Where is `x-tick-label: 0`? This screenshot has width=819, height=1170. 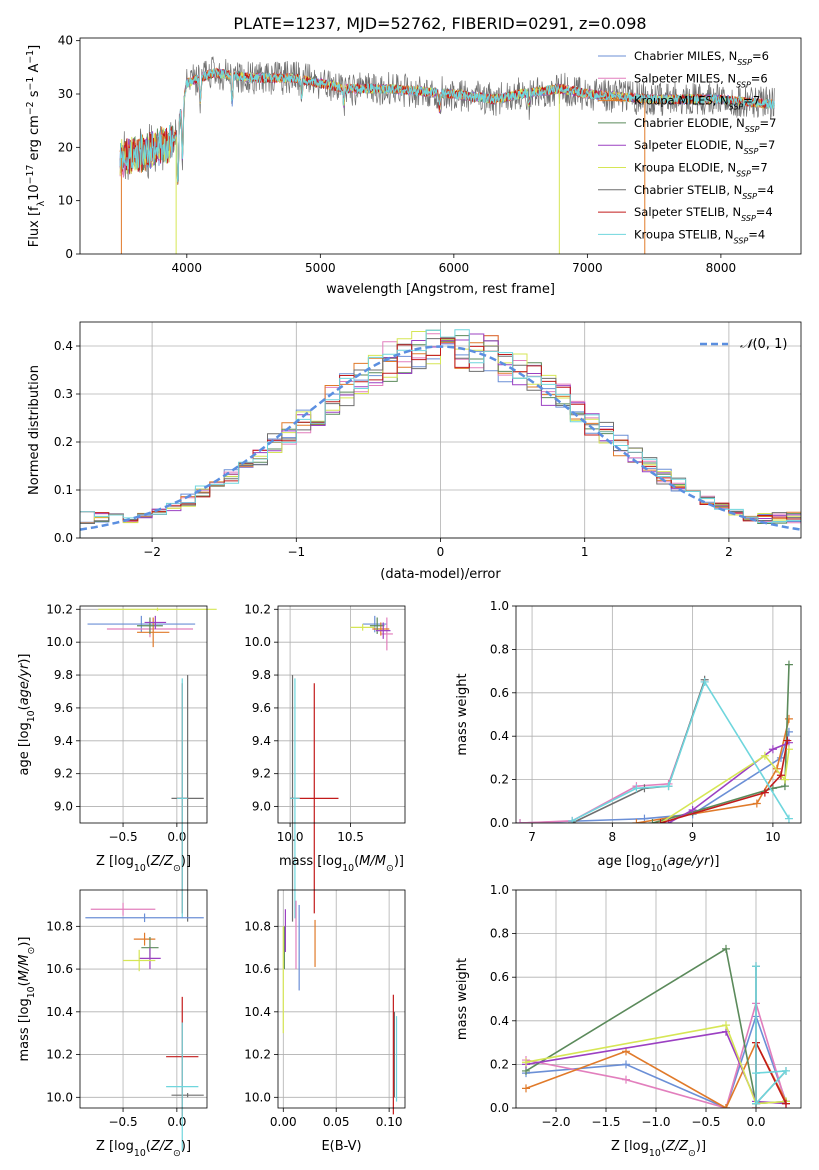 x-tick-label: 0 is located at coordinates (441, 552).